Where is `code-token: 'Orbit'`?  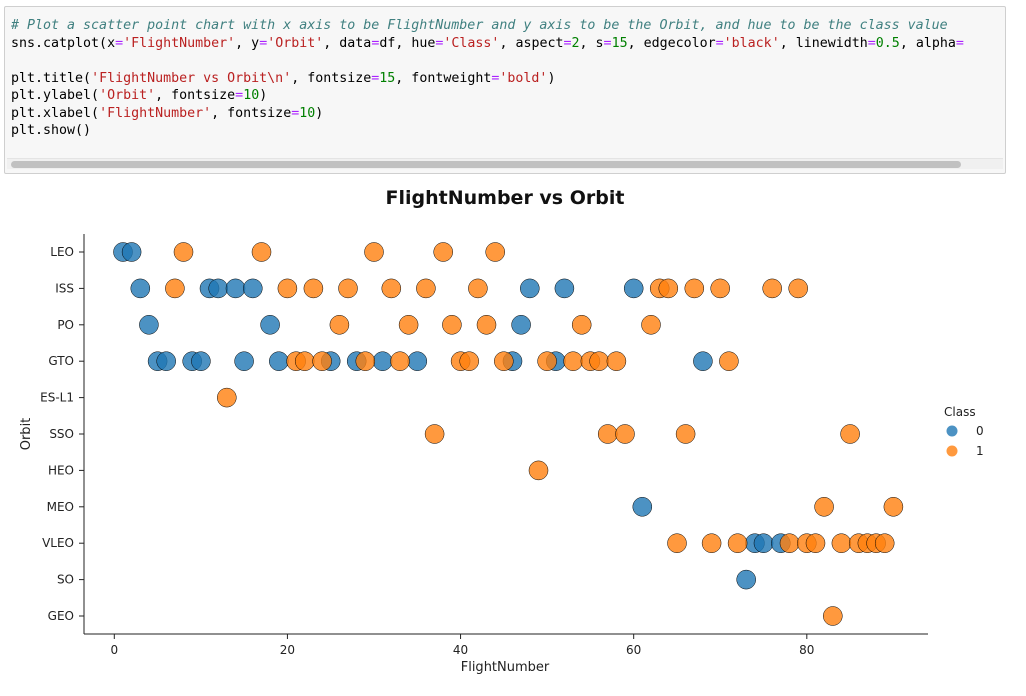 code-token: 'Orbit' is located at coordinates (295, 43).